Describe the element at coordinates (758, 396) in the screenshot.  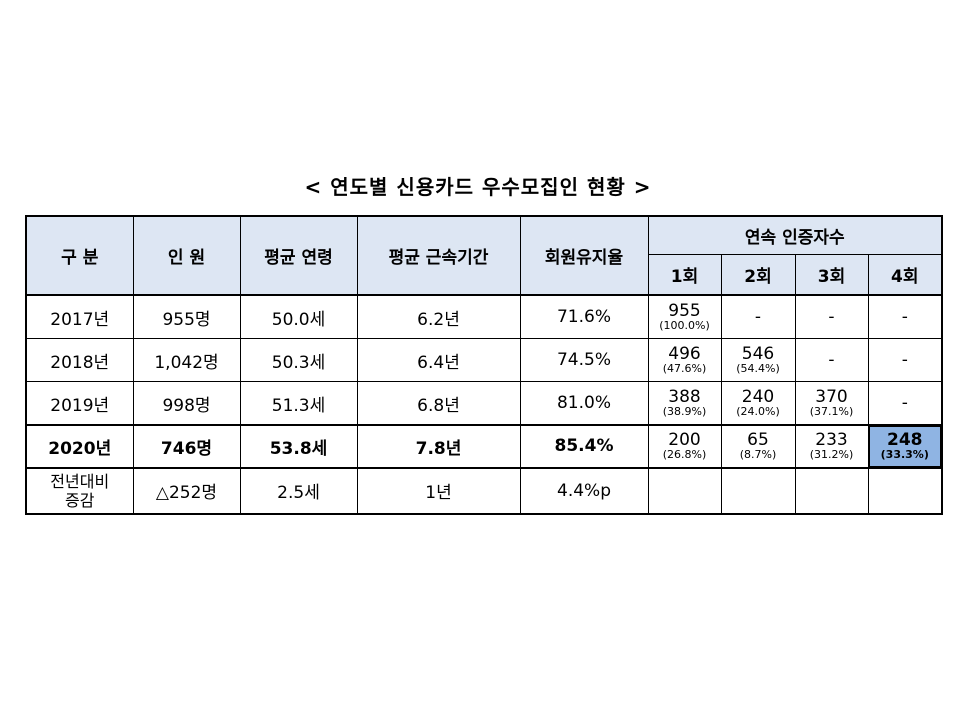
I see `cell-count: 240` at that location.